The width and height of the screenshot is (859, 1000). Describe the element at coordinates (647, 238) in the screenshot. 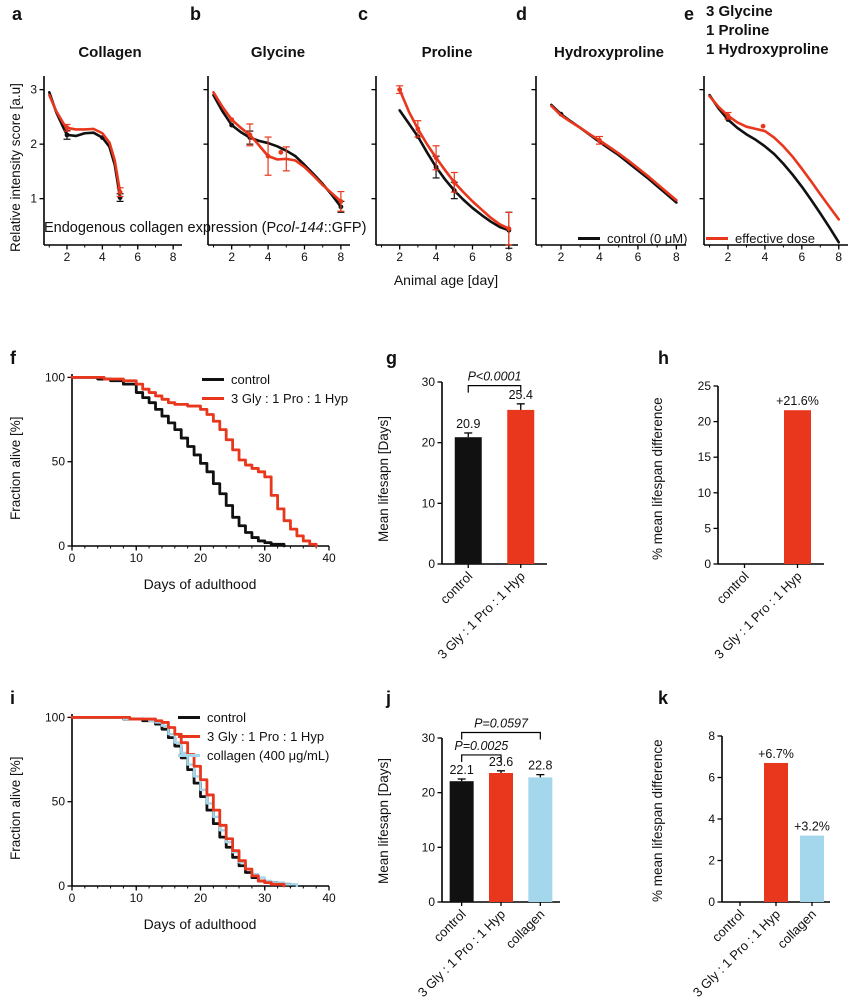

I see `top-legend-control-label: control (0 μM)` at that location.